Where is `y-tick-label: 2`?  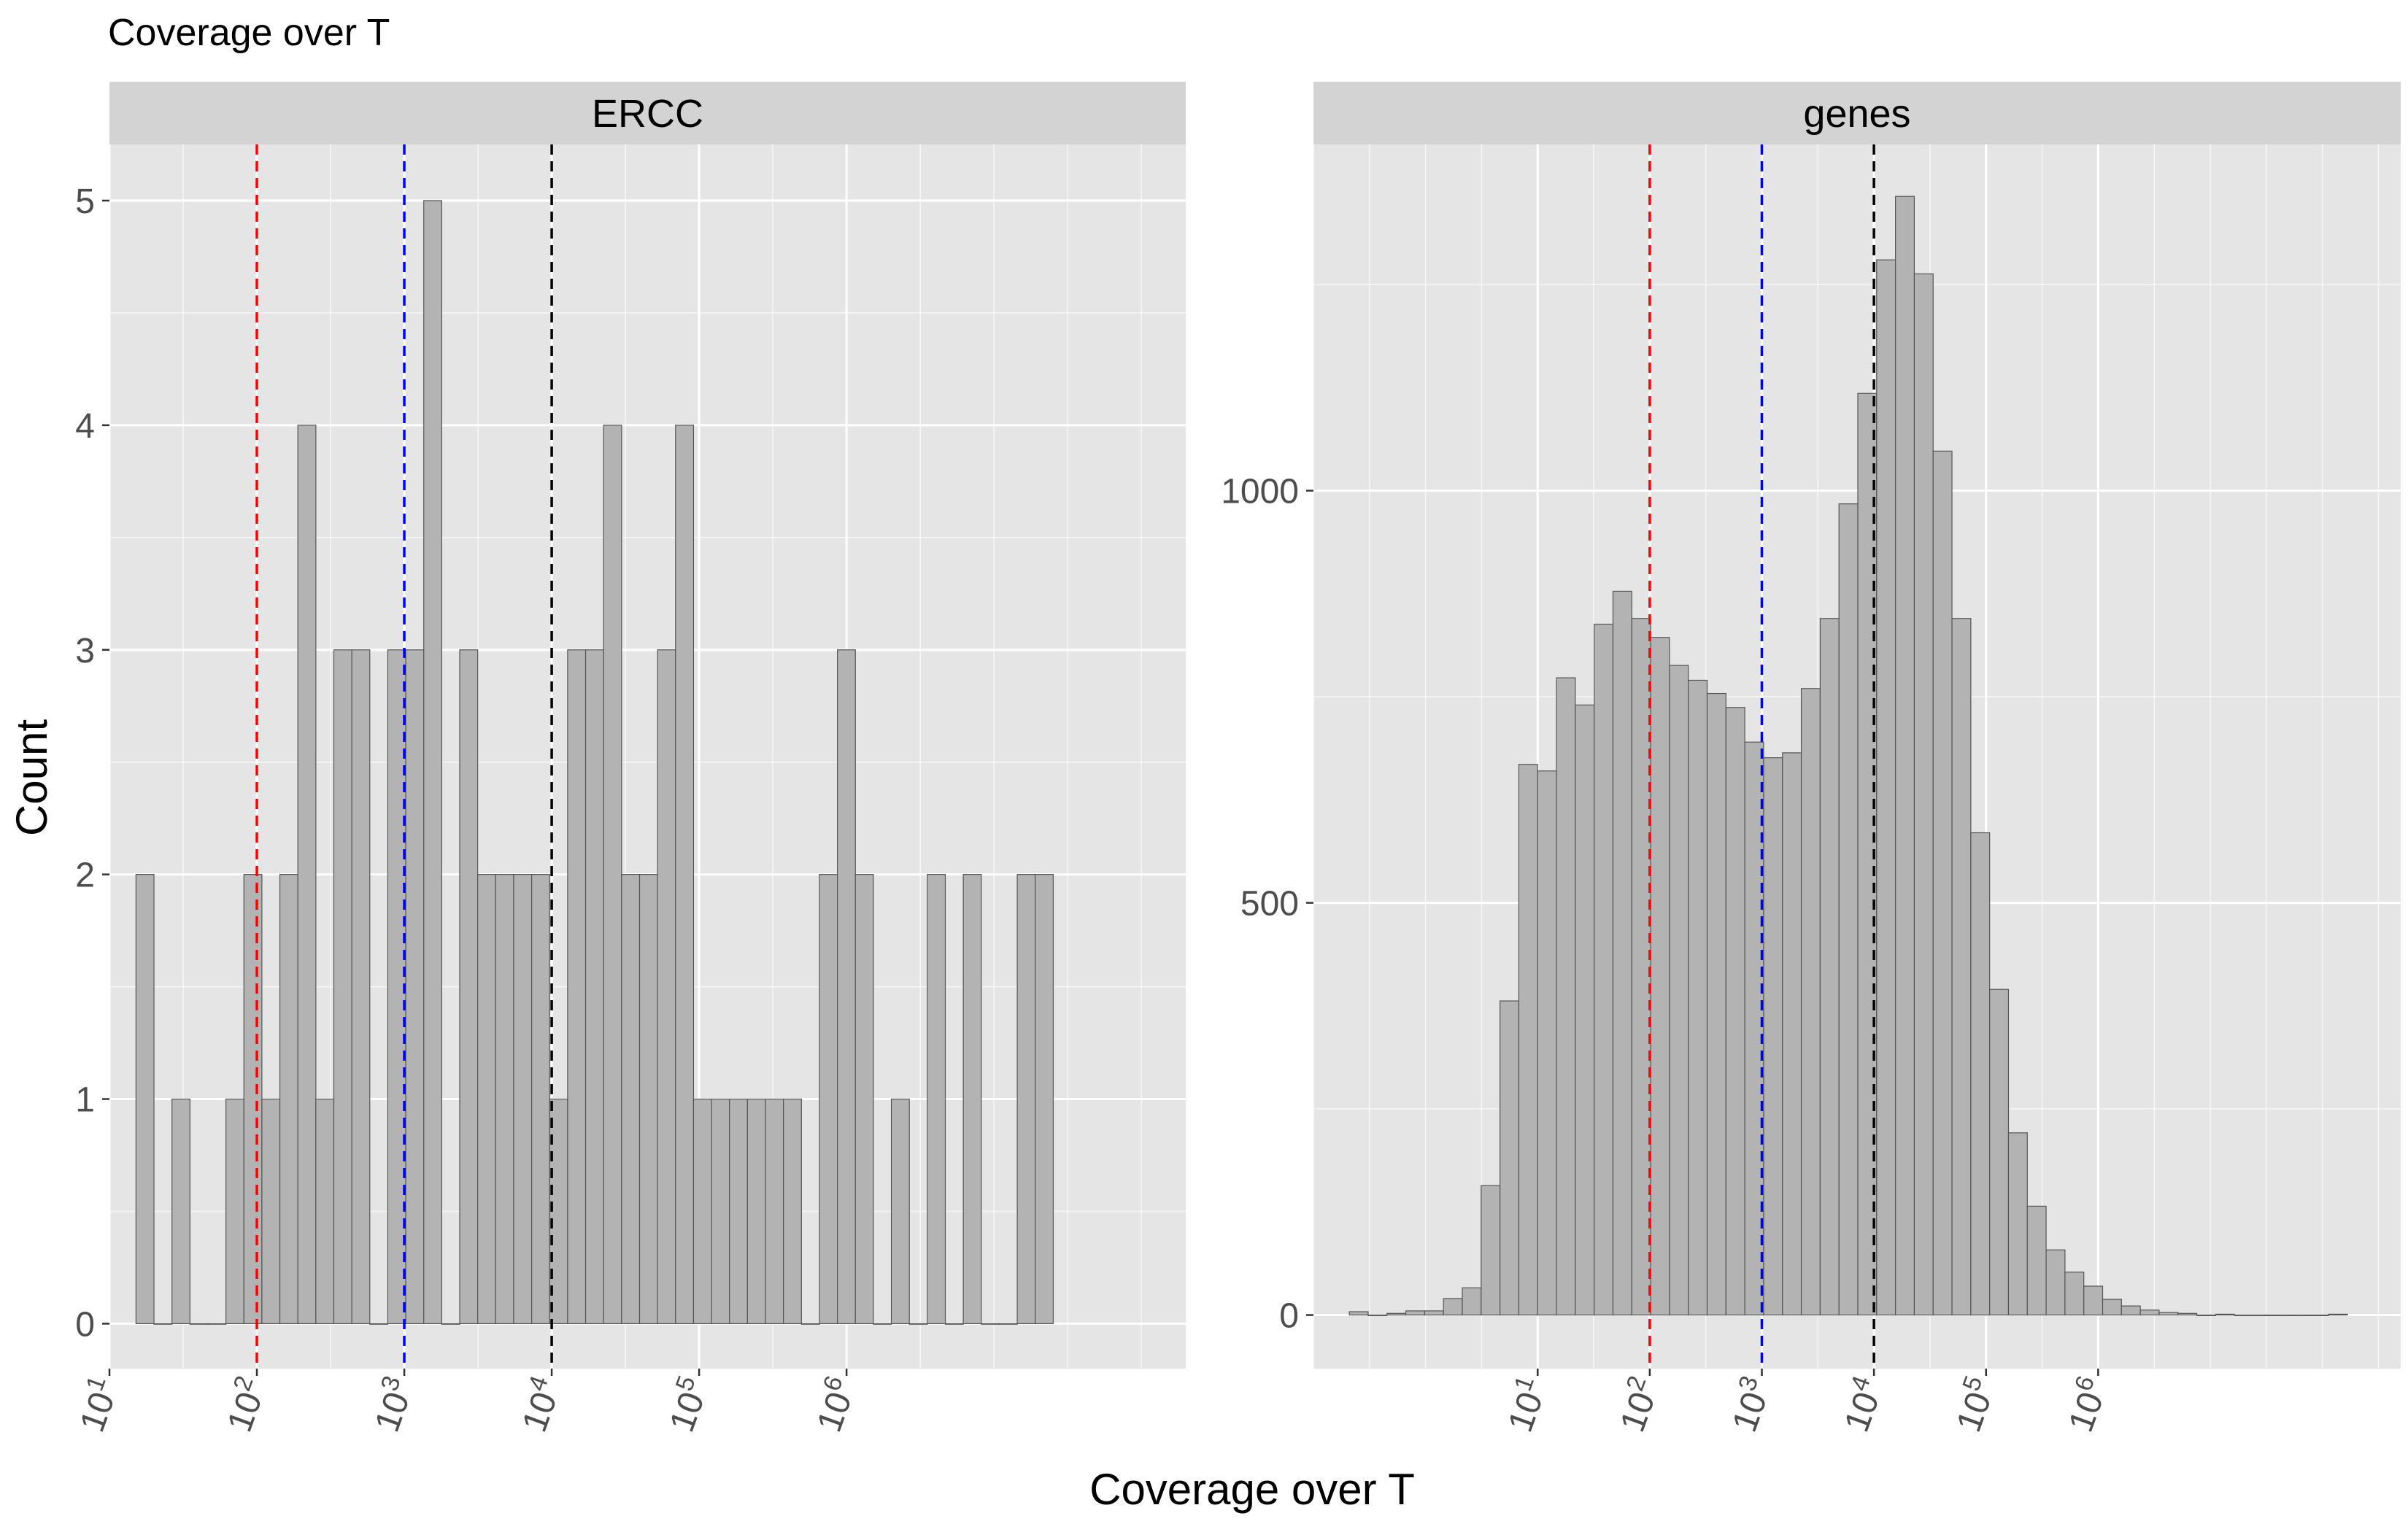
y-tick-label: 2 is located at coordinates (85, 876).